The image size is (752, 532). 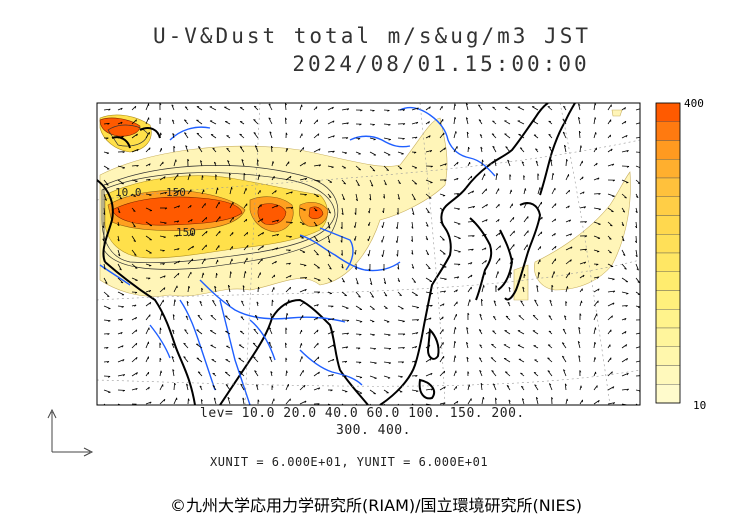 What do you see at coordinates (668, 150) in the screenshot?
I see `colorbar-segment` at bounding box center [668, 150].